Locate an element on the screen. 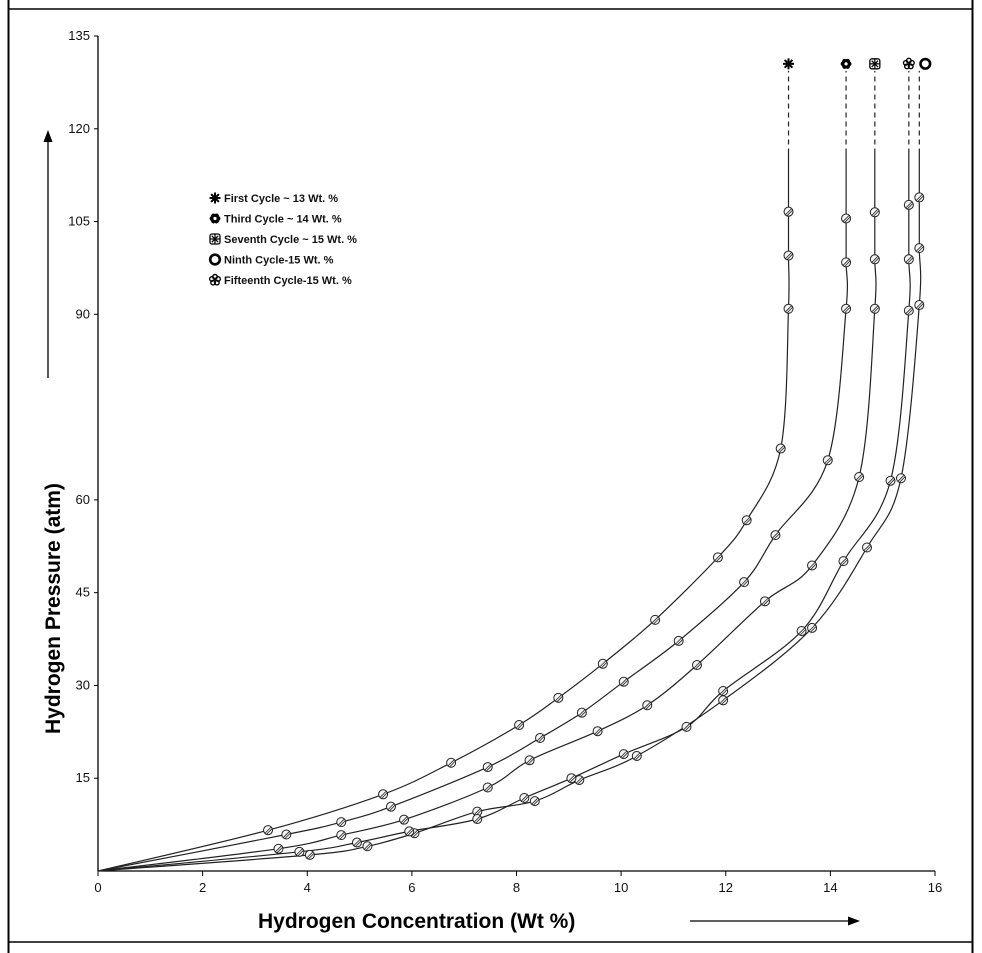 The height and width of the screenshot is (953, 982). x-tick-label: 10 is located at coordinates (621, 887).